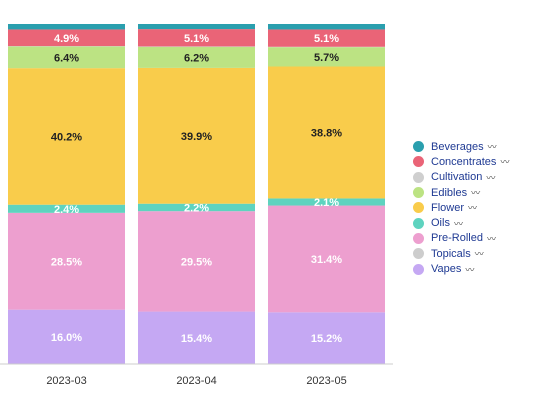 This screenshot has height=407, width=533. I want to click on legend-item-beverages: Beverages 〰, so click(472, 146).